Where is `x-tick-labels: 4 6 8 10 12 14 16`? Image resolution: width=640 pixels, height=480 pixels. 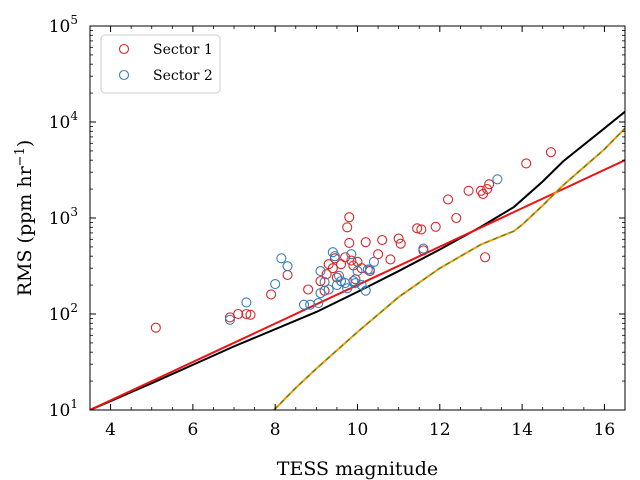
x-tick-labels: 4 6 8 10 12 14 16 is located at coordinates (360, 430).